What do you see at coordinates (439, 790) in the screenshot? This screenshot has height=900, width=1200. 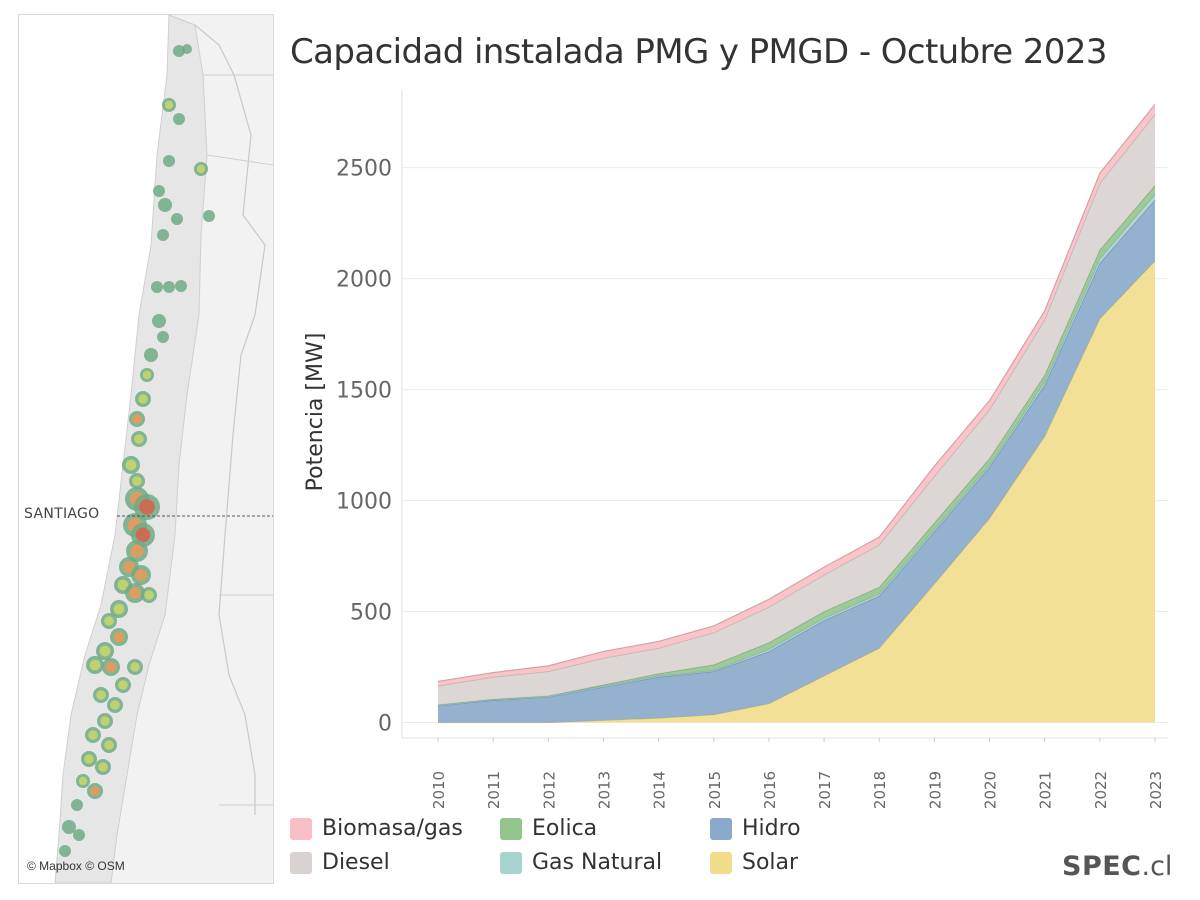 I see `x-tick-label: 2010` at bounding box center [439, 790].